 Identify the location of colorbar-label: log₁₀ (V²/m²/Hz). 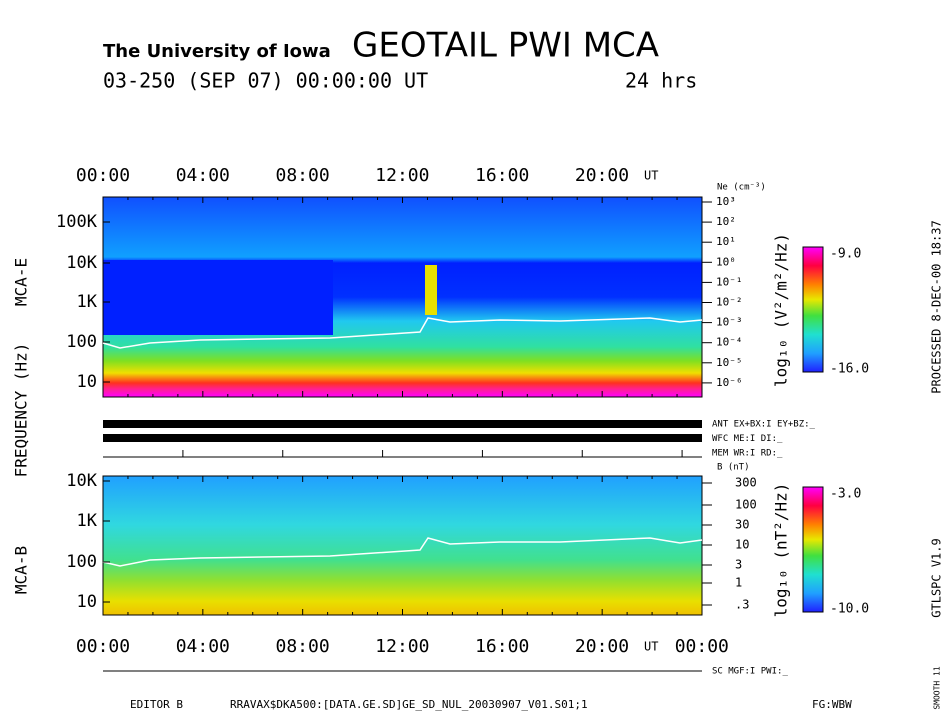
(781, 310).